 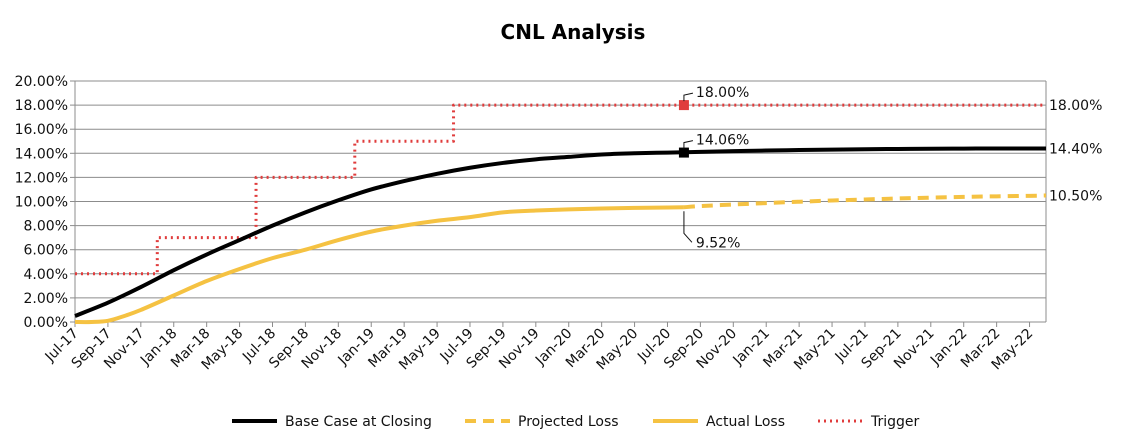 What do you see at coordinates (722, 141) in the screenshot?
I see `point-label: 14.06%` at bounding box center [722, 141].